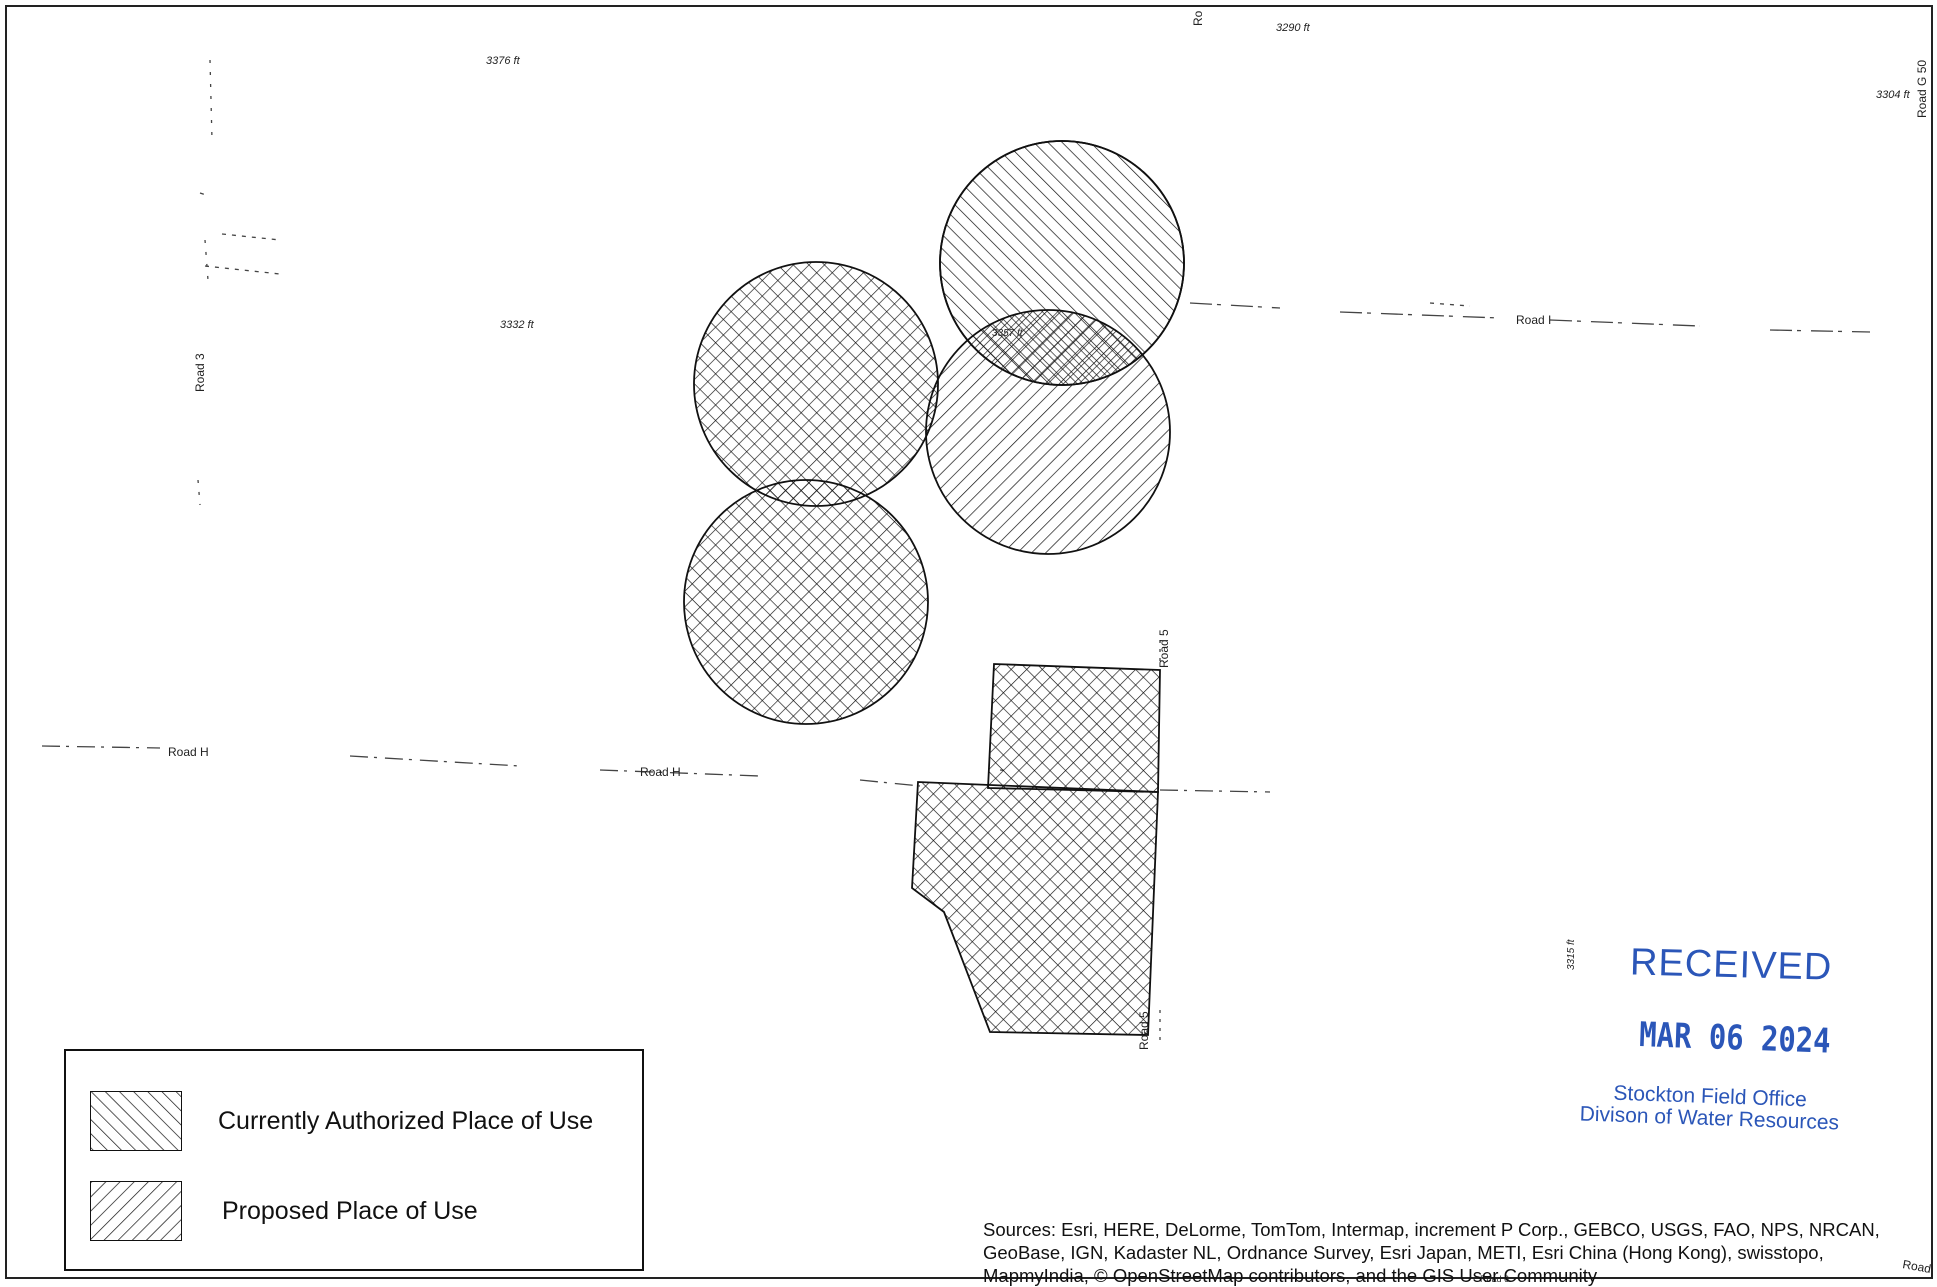 This screenshot has height=1287, width=1937. I want to click on received-stamp-date: MAR 06 2024, so click(1735, 1038).